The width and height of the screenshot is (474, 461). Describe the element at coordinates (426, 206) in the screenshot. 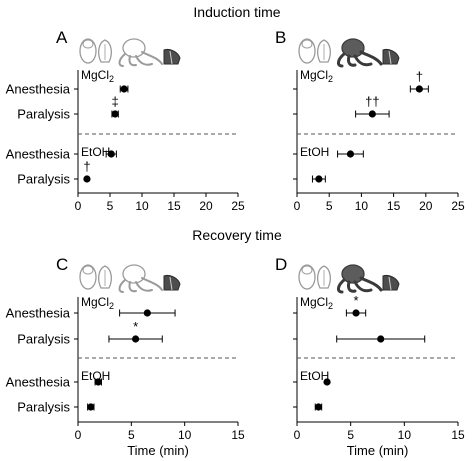

I see `x-tick-label: 20` at that location.